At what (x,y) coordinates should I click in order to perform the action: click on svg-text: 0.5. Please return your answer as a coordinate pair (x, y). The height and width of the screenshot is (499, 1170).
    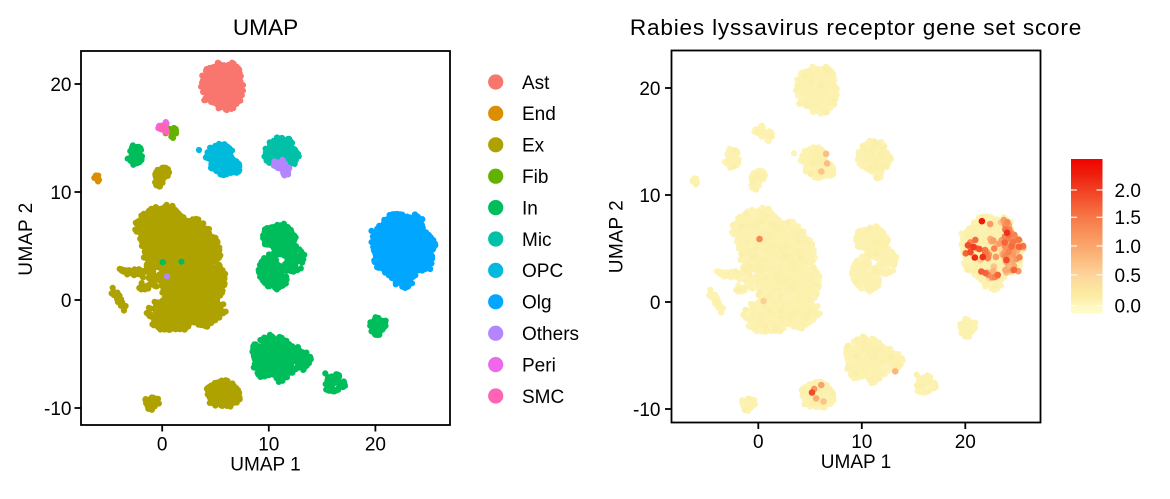
    Looking at the image, I should click on (1128, 276).